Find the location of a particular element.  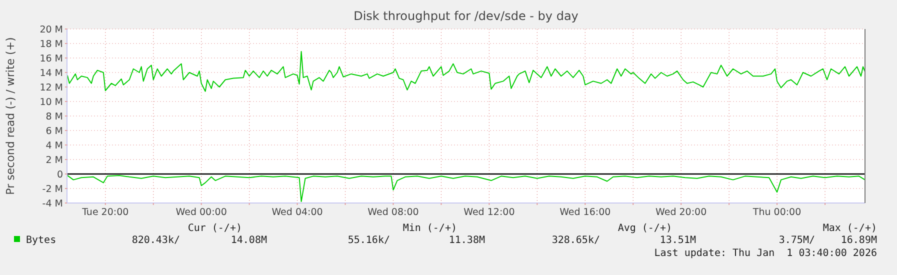

x-tick-label: Wed 04:00 is located at coordinates (297, 212).